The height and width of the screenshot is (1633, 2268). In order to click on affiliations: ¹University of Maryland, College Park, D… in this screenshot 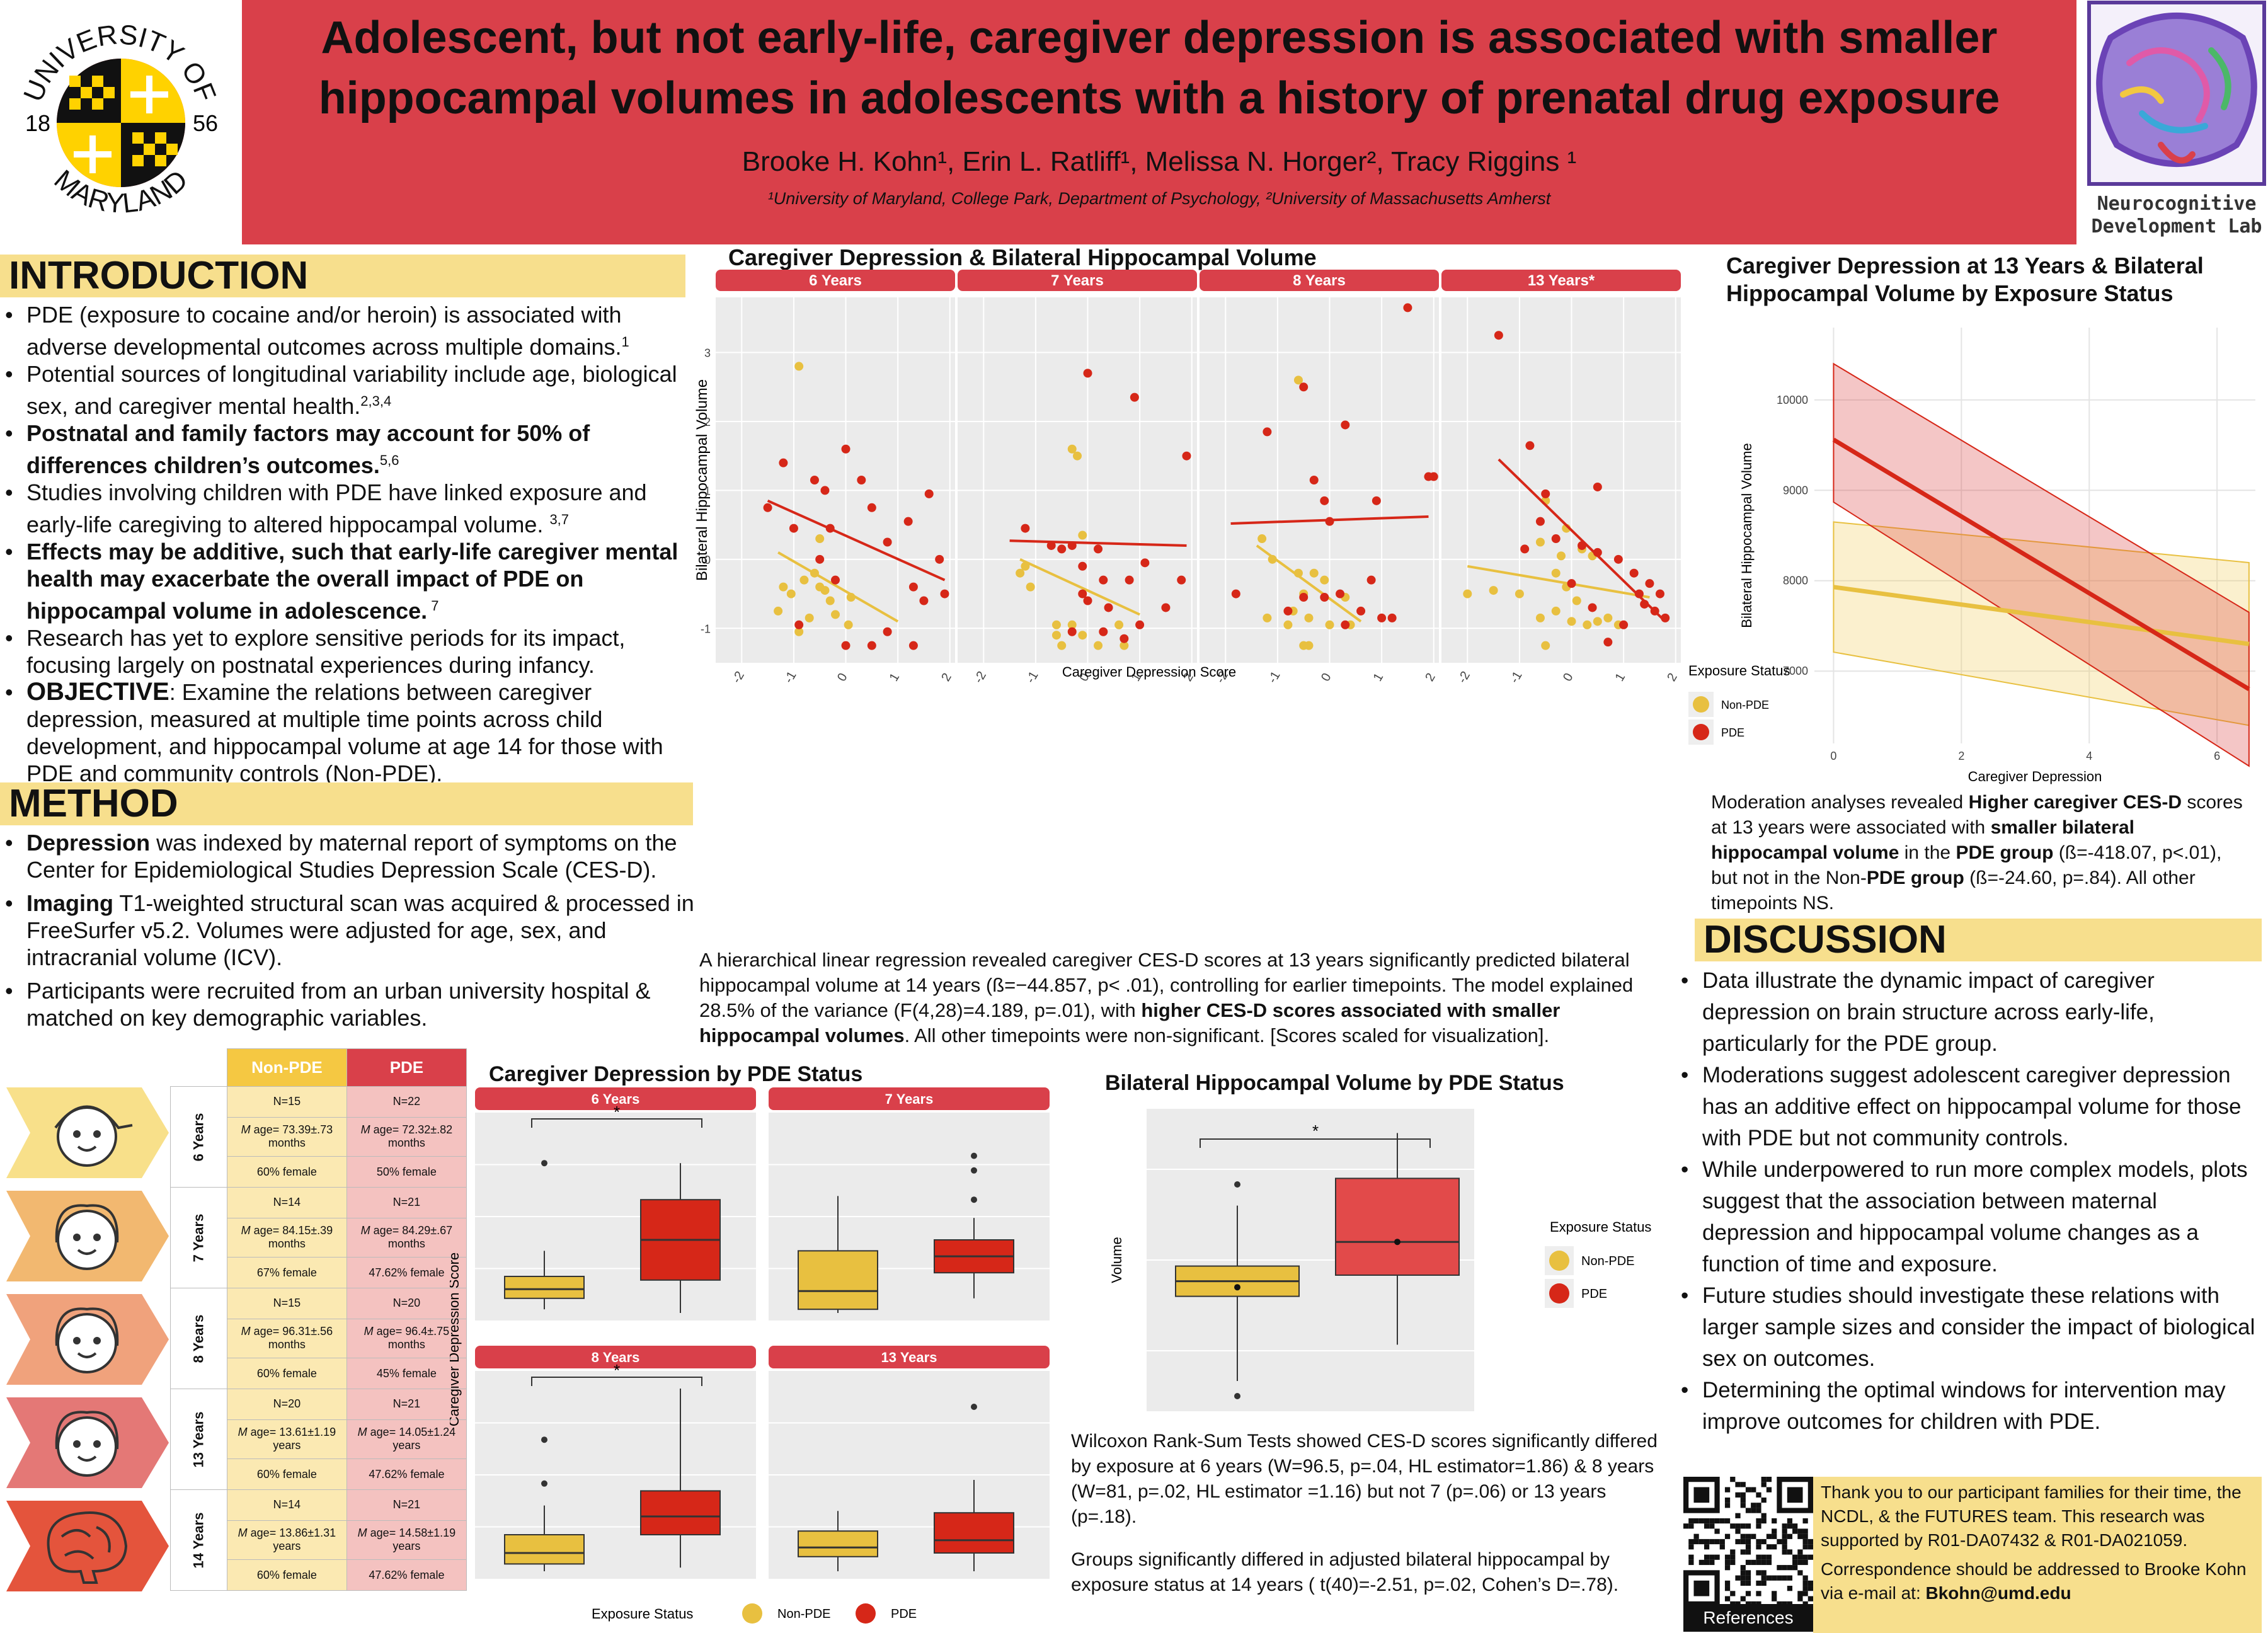, I will do `click(1159, 198)`.